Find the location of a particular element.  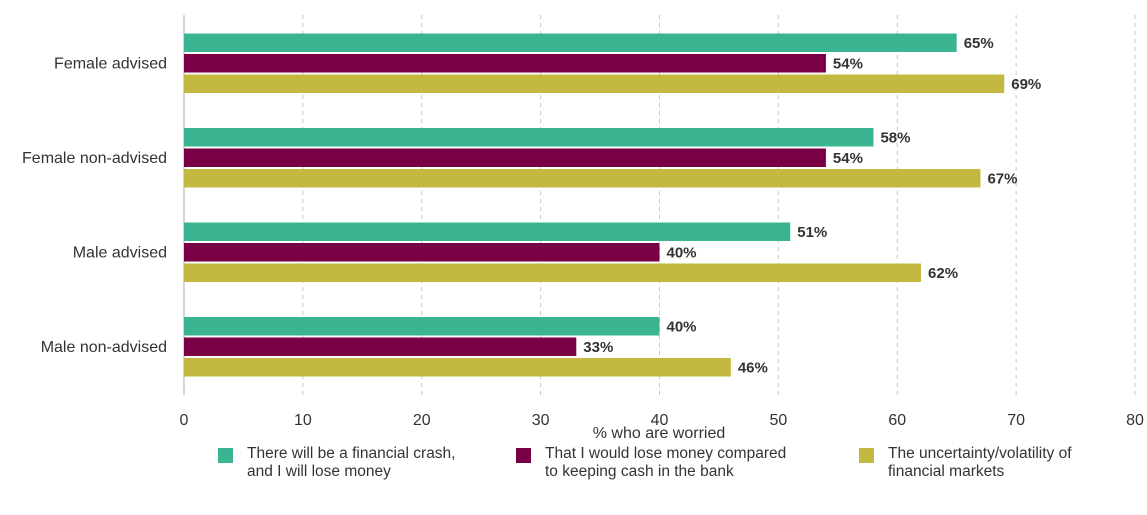

x-tick-label-70: 70 is located at coordinates (1016, 420).